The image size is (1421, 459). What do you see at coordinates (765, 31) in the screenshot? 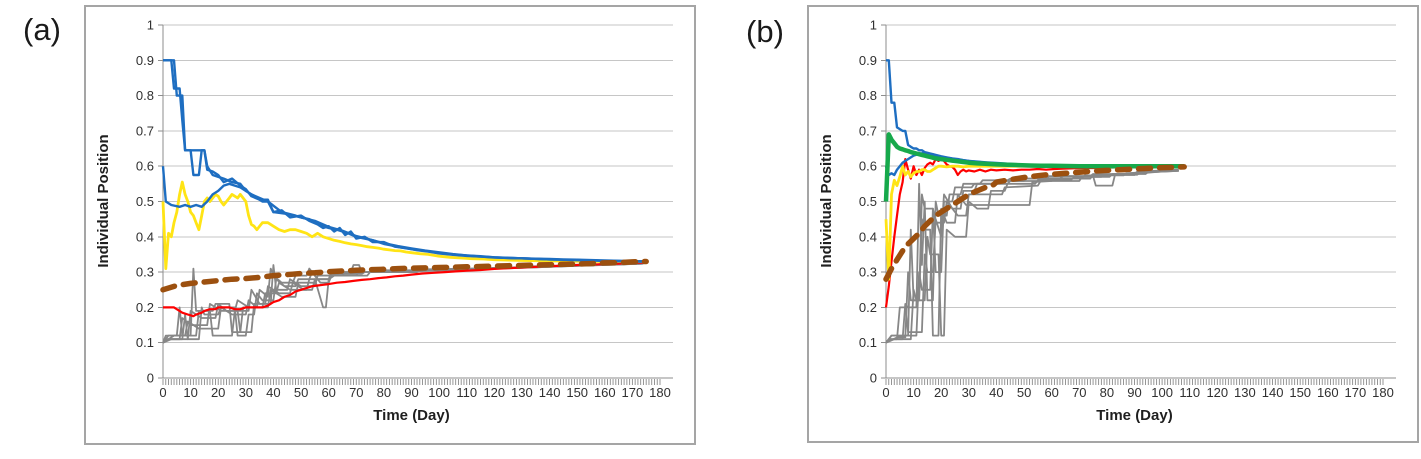
I see `panel-b-label: (b)` at bounding box center [765, 31].